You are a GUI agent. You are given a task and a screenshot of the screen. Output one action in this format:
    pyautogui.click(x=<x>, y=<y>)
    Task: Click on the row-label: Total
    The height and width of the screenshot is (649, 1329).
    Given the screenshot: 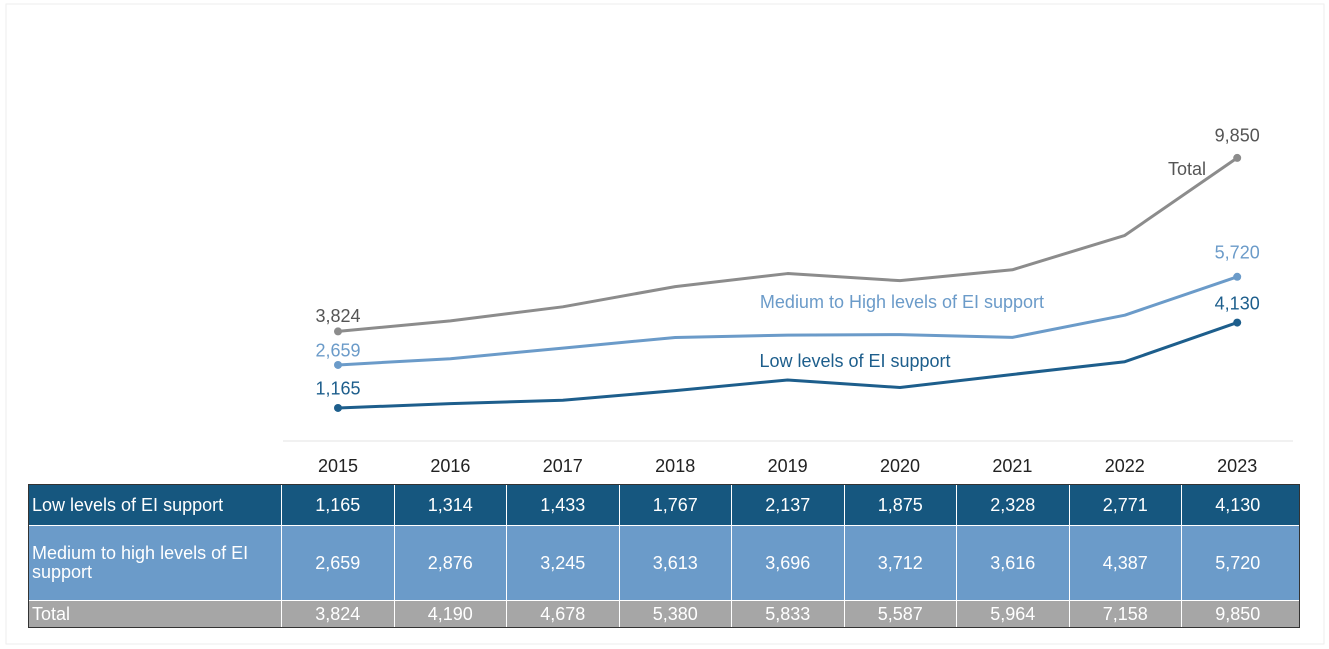 What is the action you would take?
    pyautogui.click(x=51, y=613)
    